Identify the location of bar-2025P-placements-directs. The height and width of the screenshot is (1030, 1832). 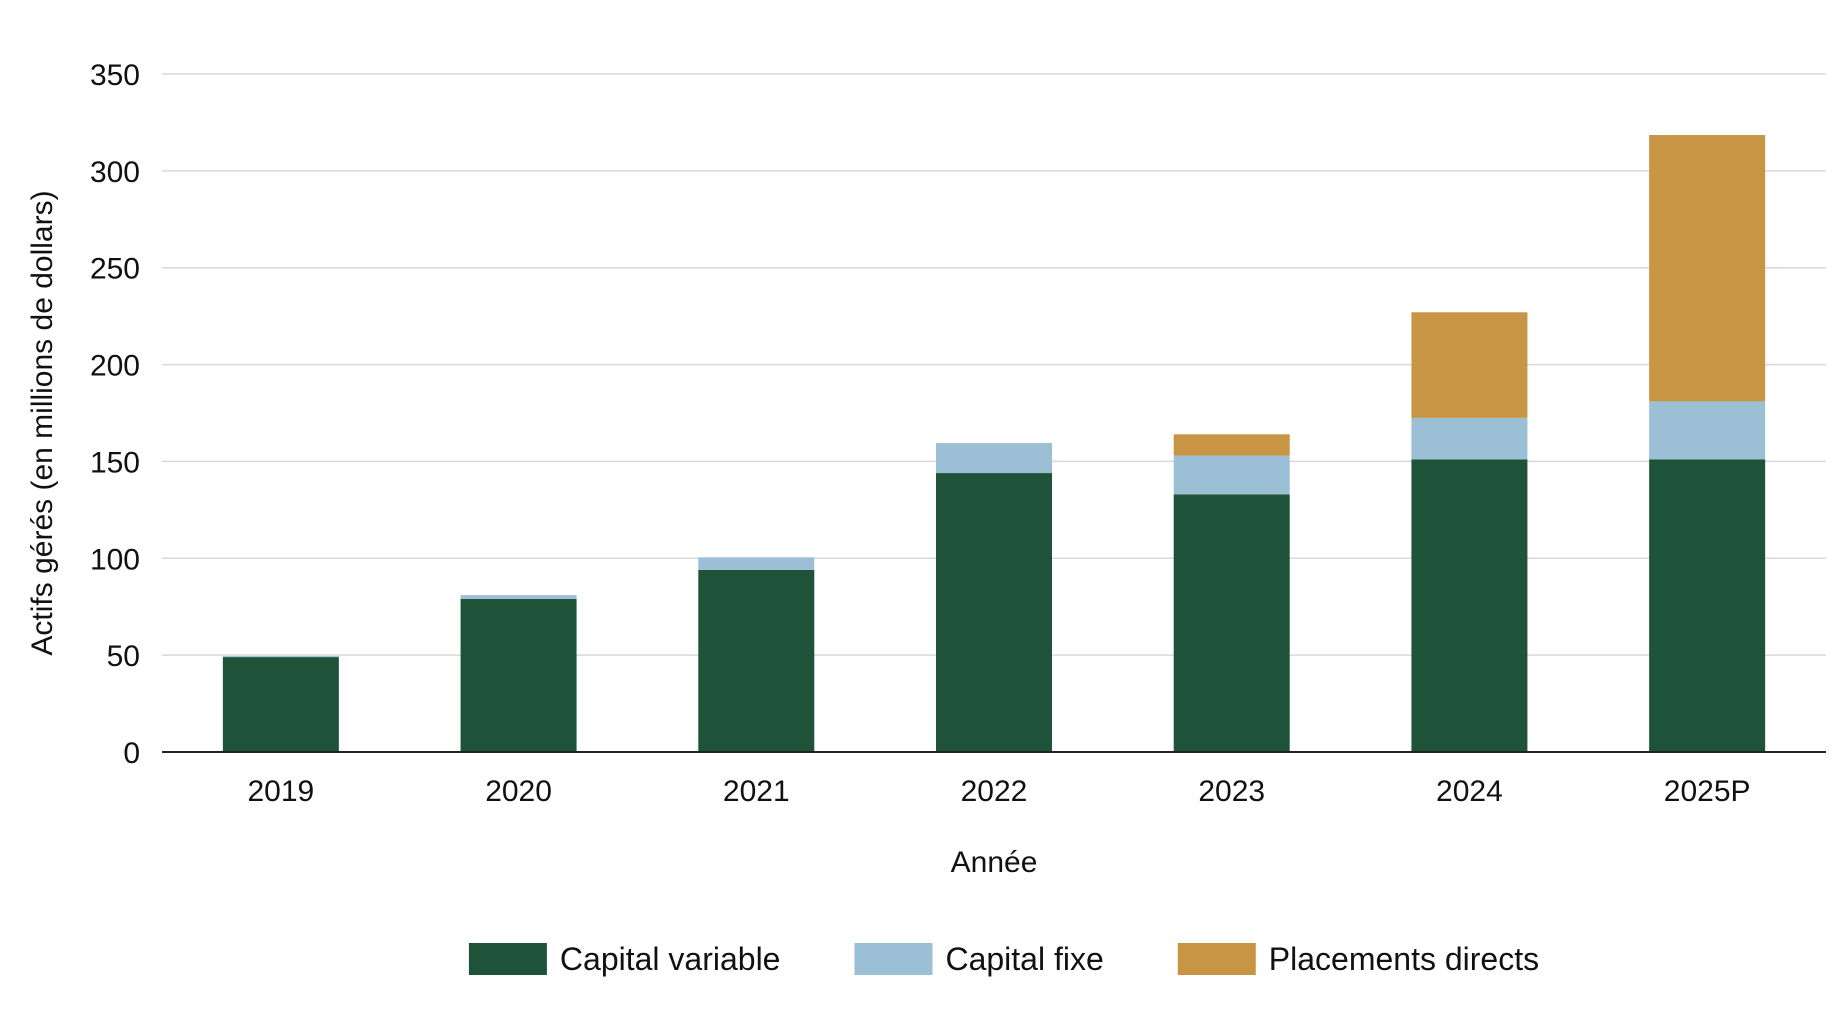
(1707, 268).